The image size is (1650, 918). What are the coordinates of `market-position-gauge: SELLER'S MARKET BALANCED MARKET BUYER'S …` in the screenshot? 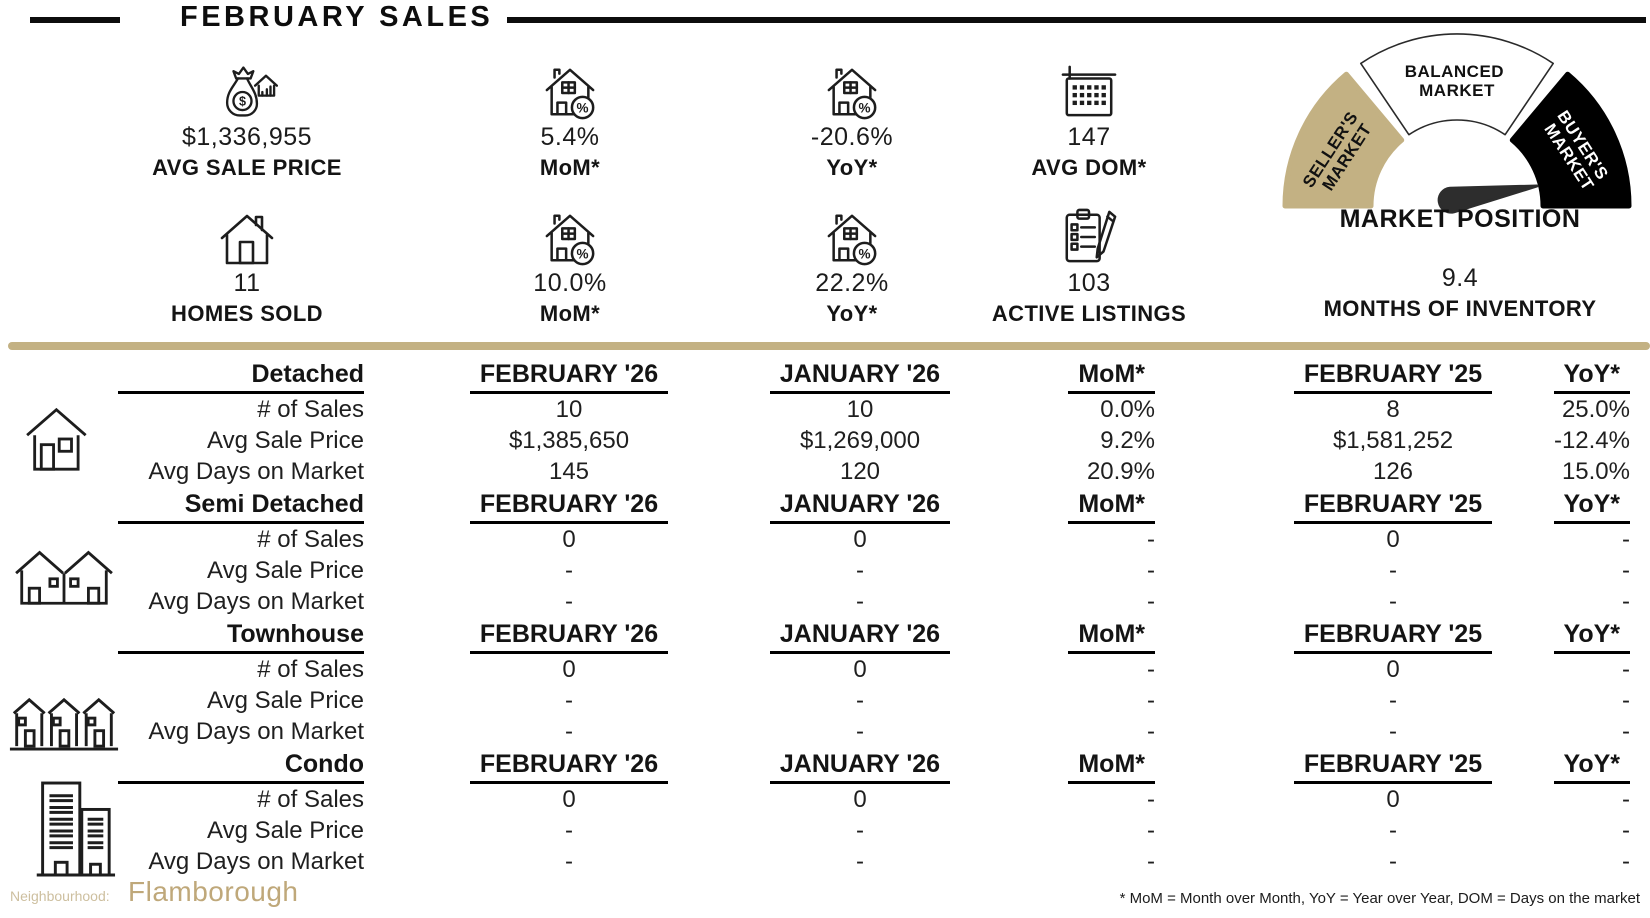 It's located at (1460, 134).